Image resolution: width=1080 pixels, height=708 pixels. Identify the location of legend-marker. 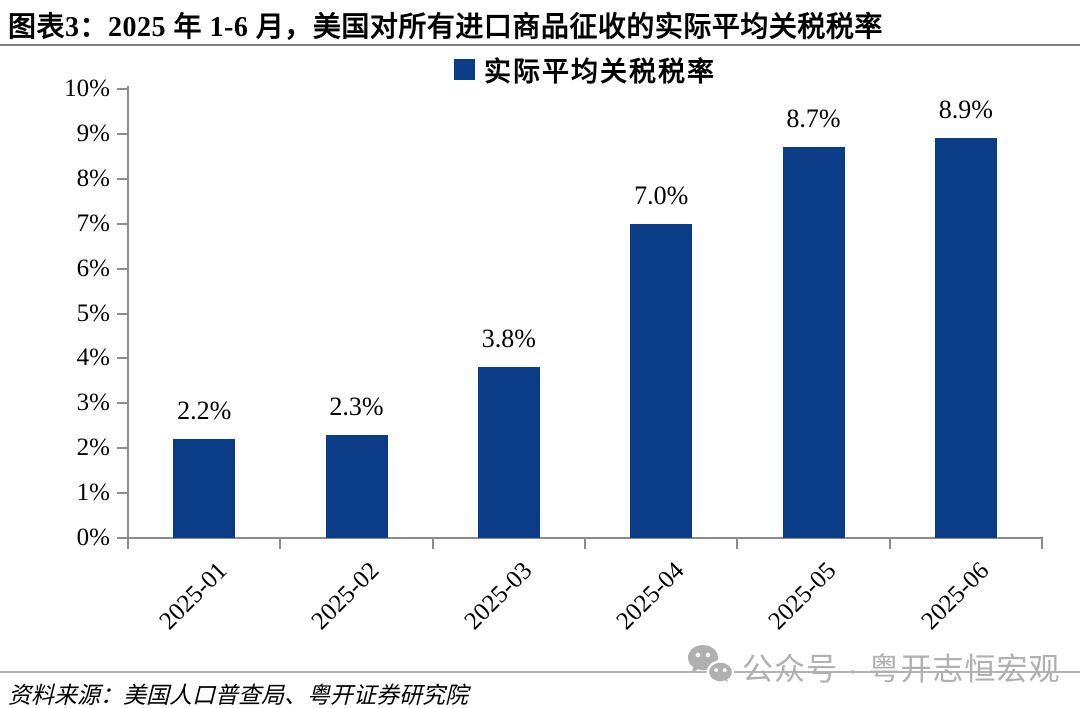
(464, 69).